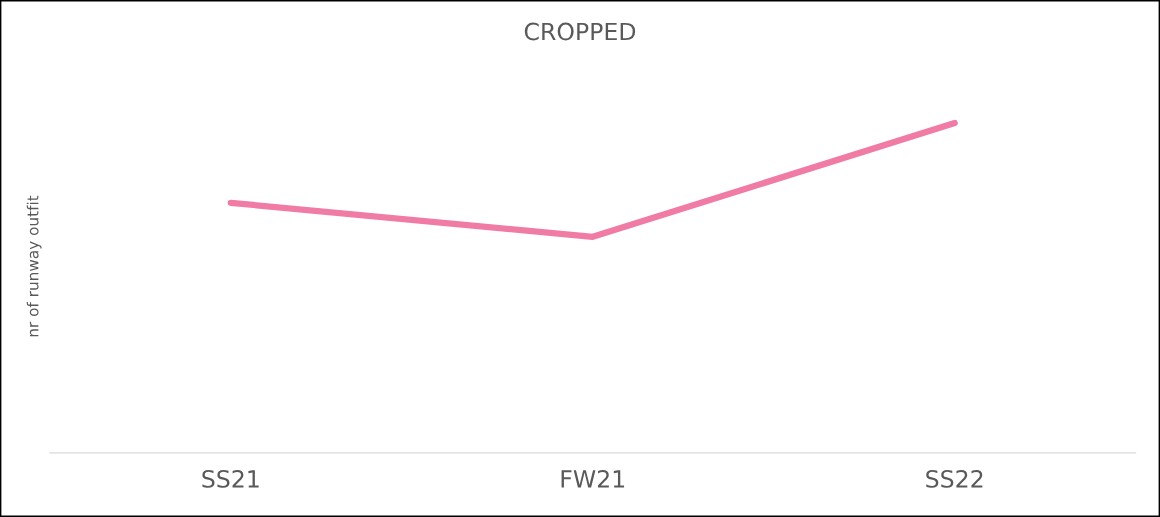 The width and height of the screenshot is (1160, 517). What do you see at coordinates (593, 478) in the screenshot?
I see `x-tick-label: FW21` at bounding box center [593, 478].